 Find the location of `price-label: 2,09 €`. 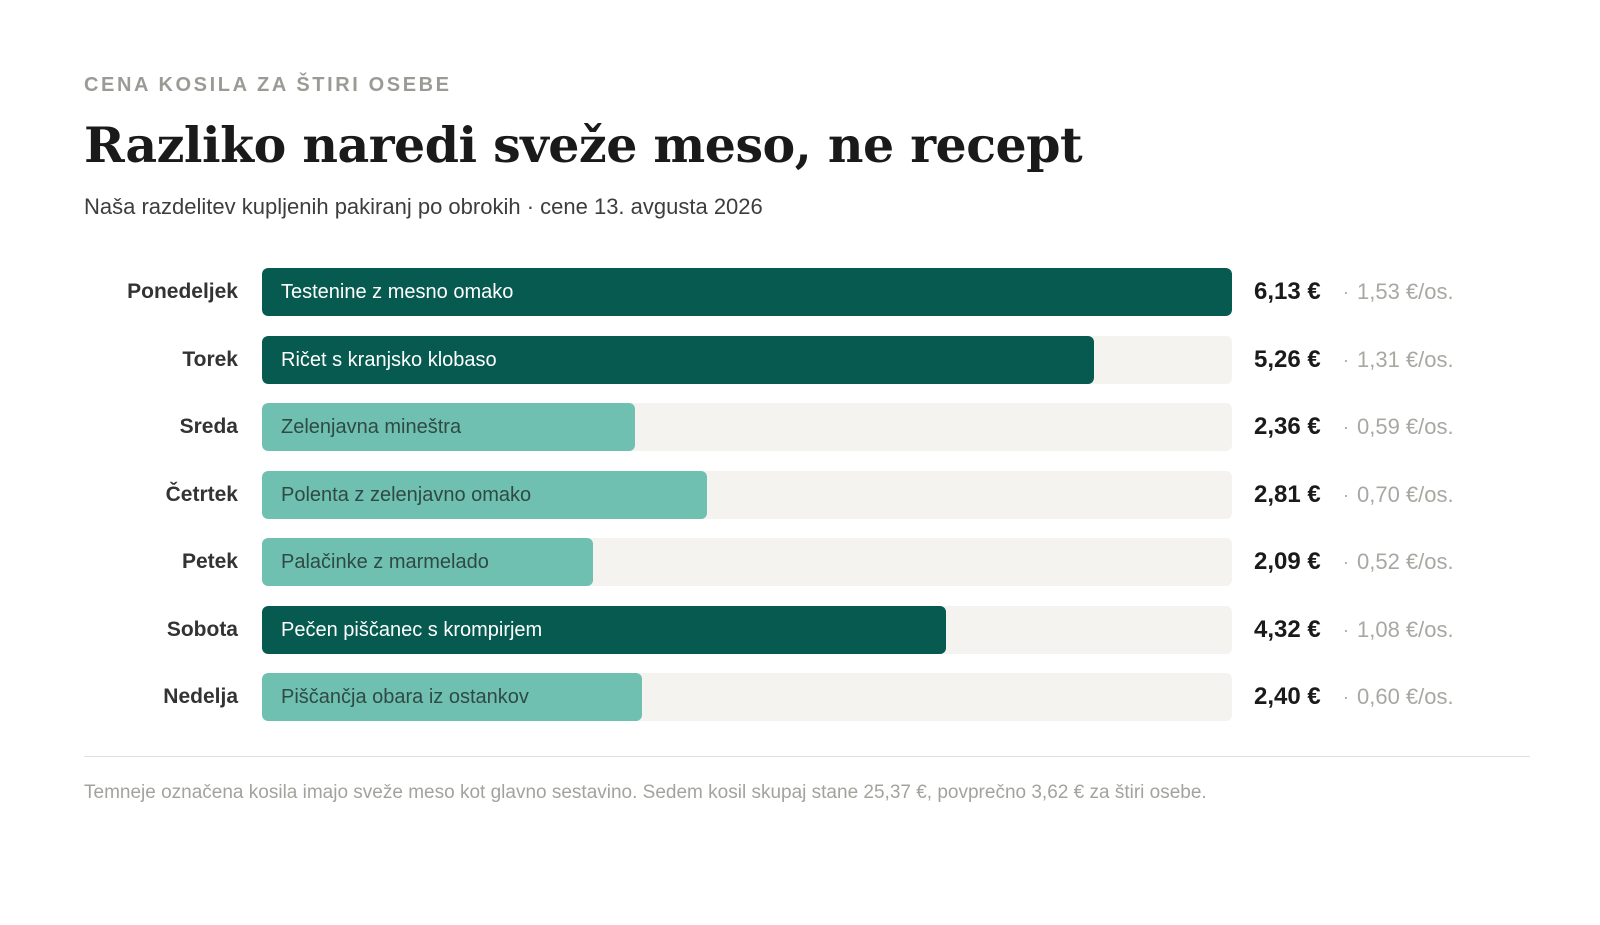

price-label: 2,09 € is located at coordinates (1287, 561).